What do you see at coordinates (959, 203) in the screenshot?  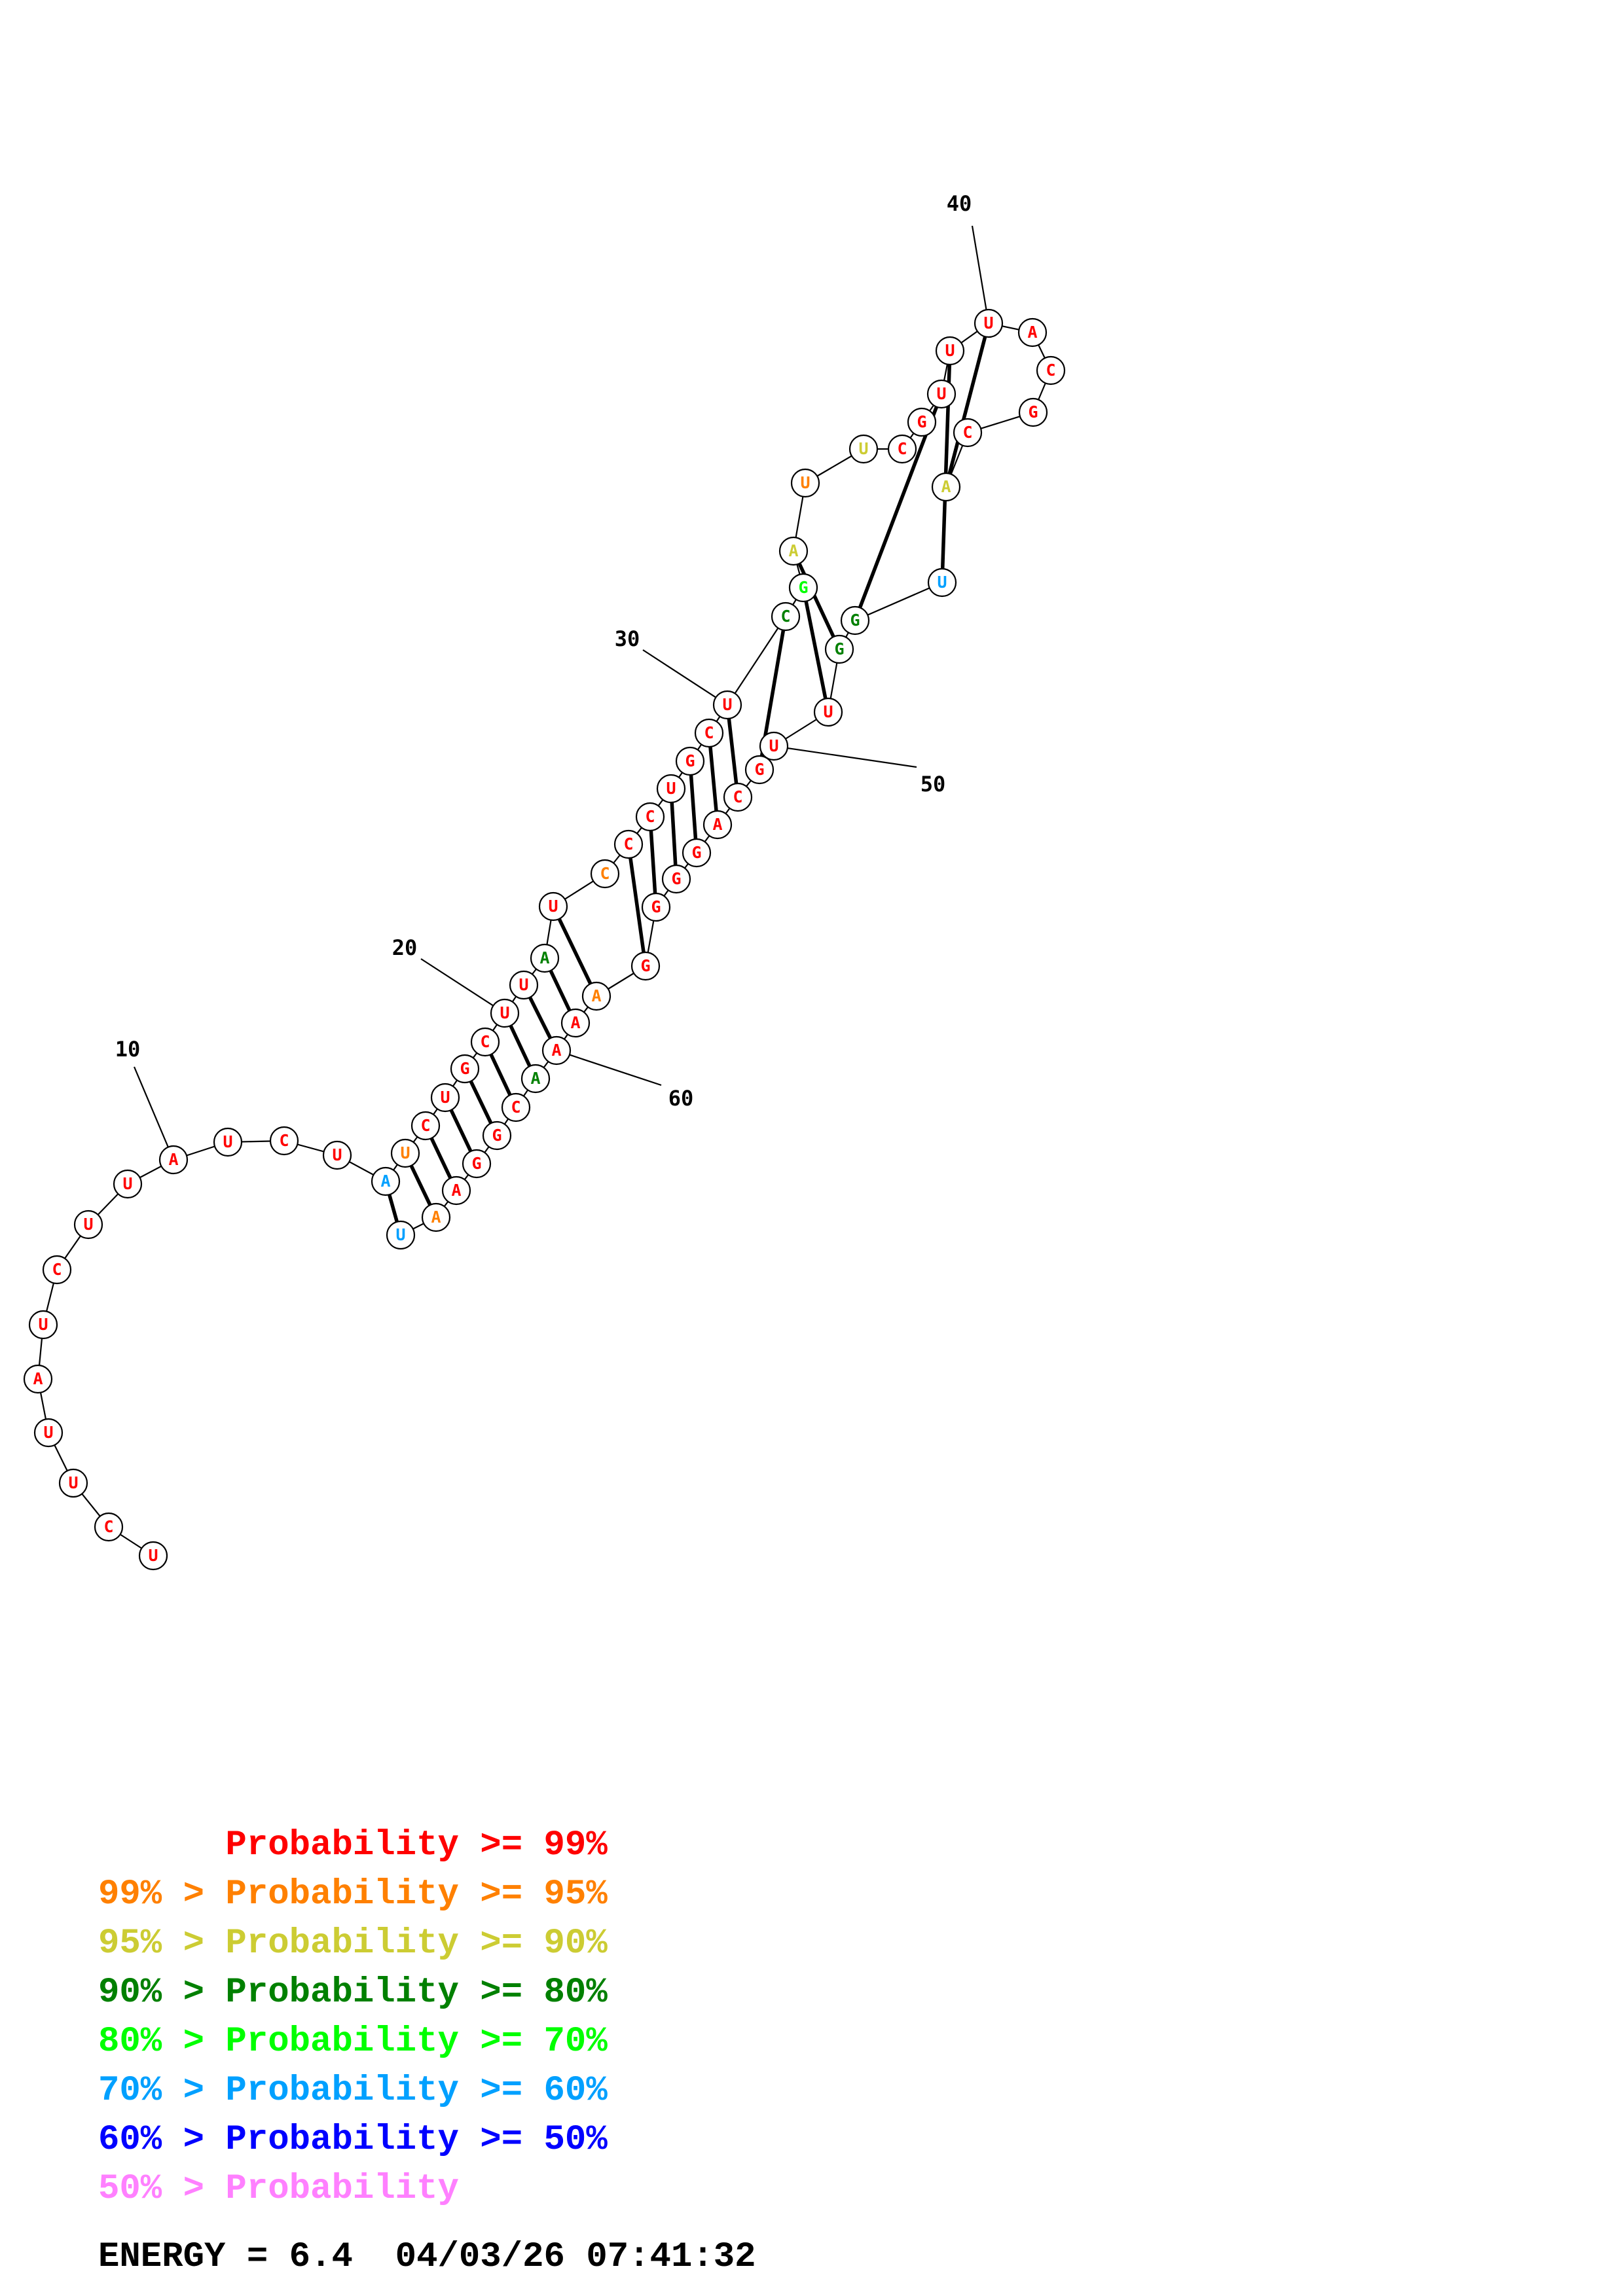 I see `position-label-40: 40` at bounding box center [959, 203].